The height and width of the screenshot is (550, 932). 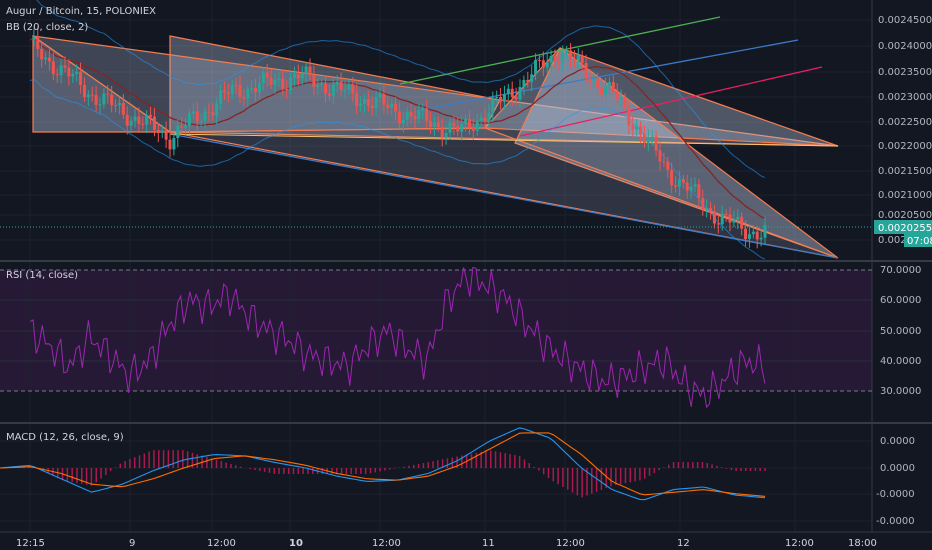 What do you see at coordinates (30, 543) in the screenshot?
I see `time-label: 12:15` at bounding box center [30, 543].